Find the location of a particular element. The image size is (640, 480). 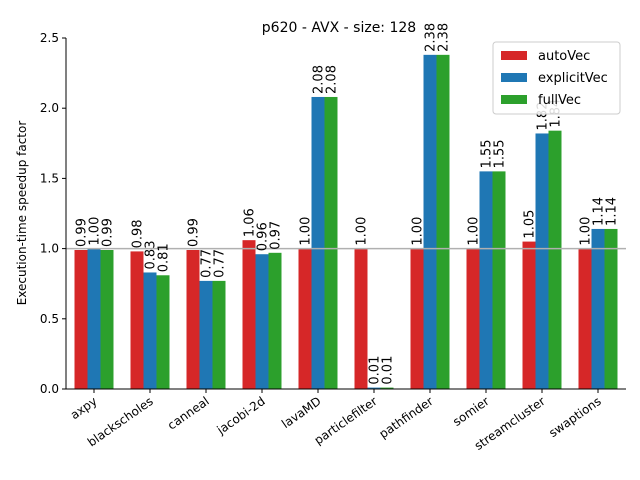

bar-fullVec-jacobi-2d is located at coordinates (275, 320).